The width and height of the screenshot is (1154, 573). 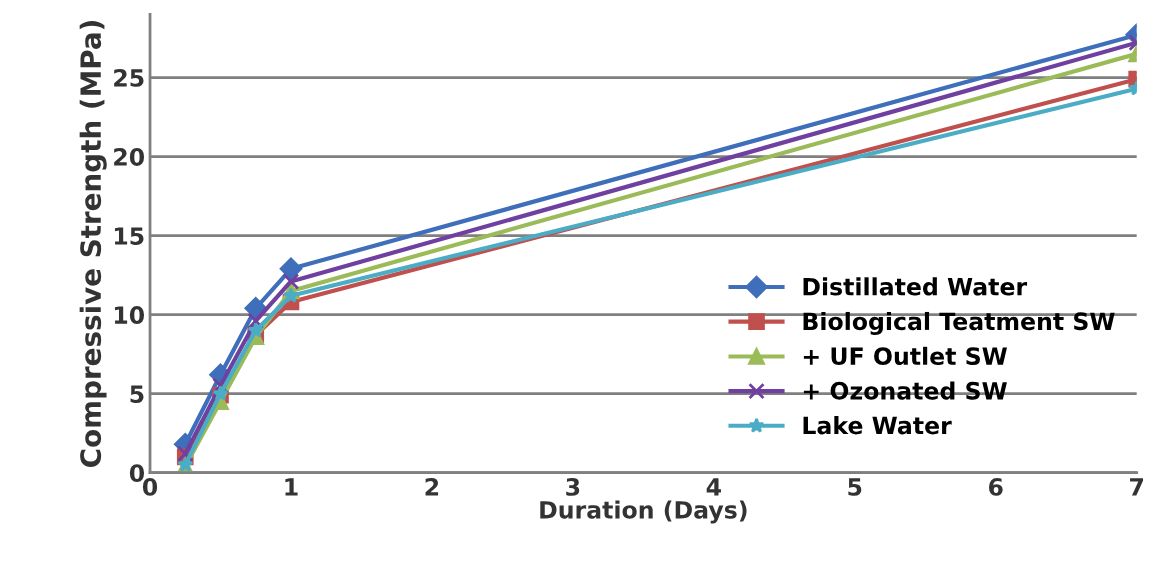 What do you see at coordinates (150, 487) in the screenshot?
I see `x-tick-label: 0` at bounding box center [150, 487].